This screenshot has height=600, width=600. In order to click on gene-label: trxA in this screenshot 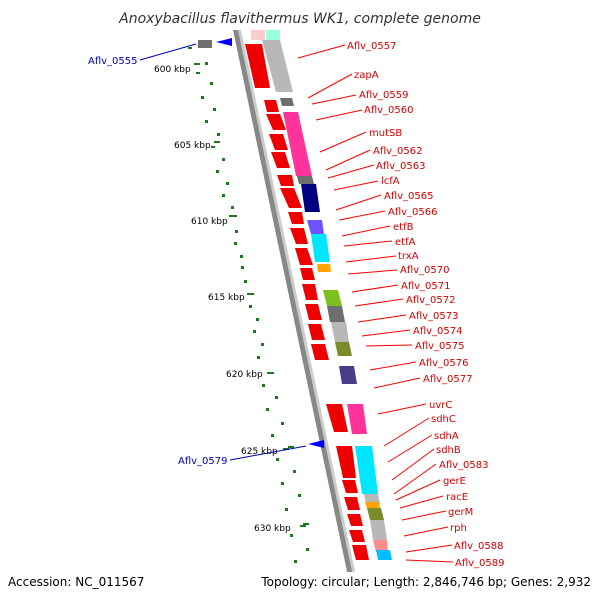, I will do `click(408, 256)`.